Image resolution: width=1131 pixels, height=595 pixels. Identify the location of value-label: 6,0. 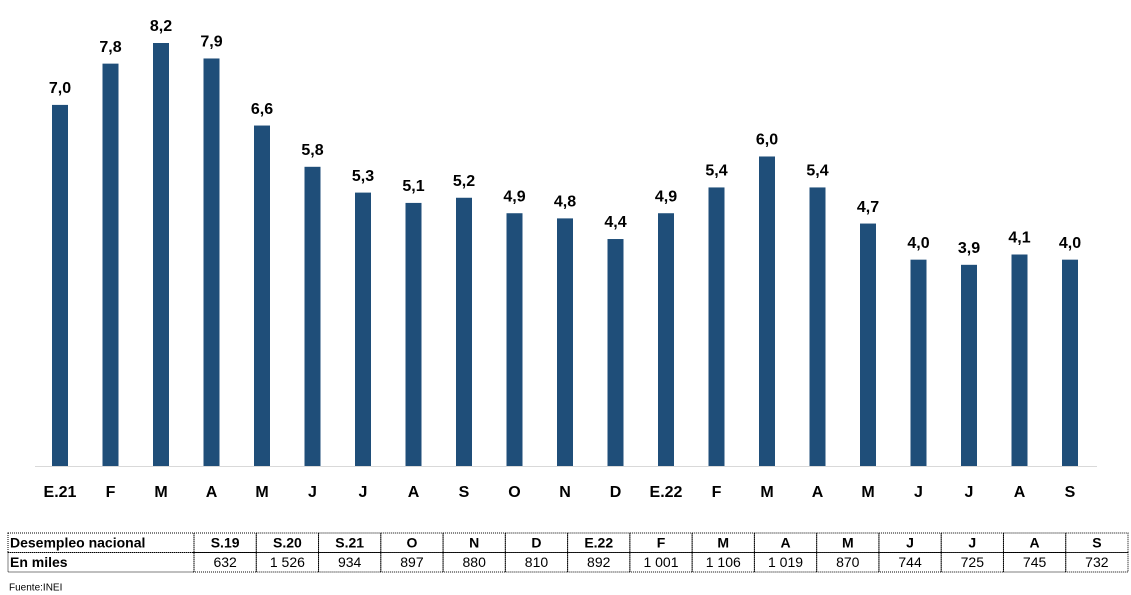
(767, 140).